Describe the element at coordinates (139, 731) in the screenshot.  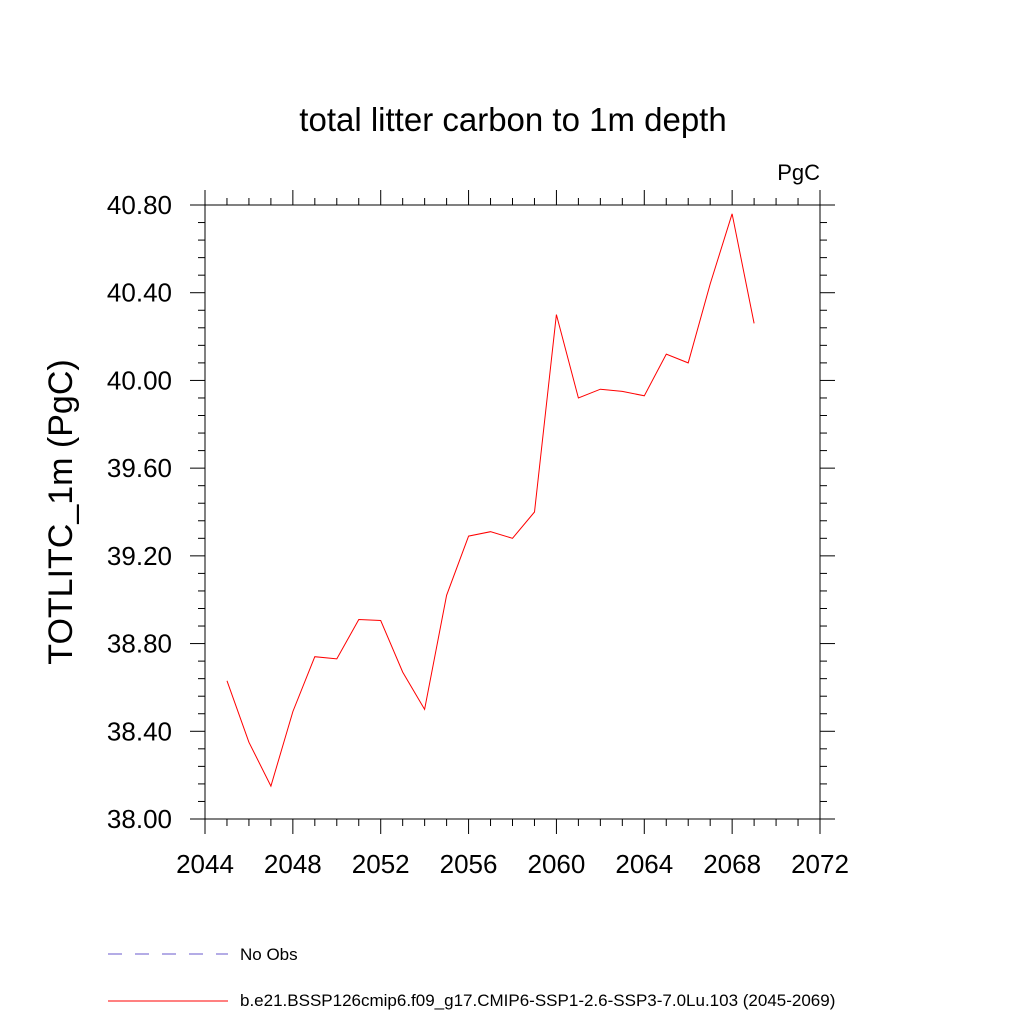
I see `y-tick-label: 38.40` at that location.